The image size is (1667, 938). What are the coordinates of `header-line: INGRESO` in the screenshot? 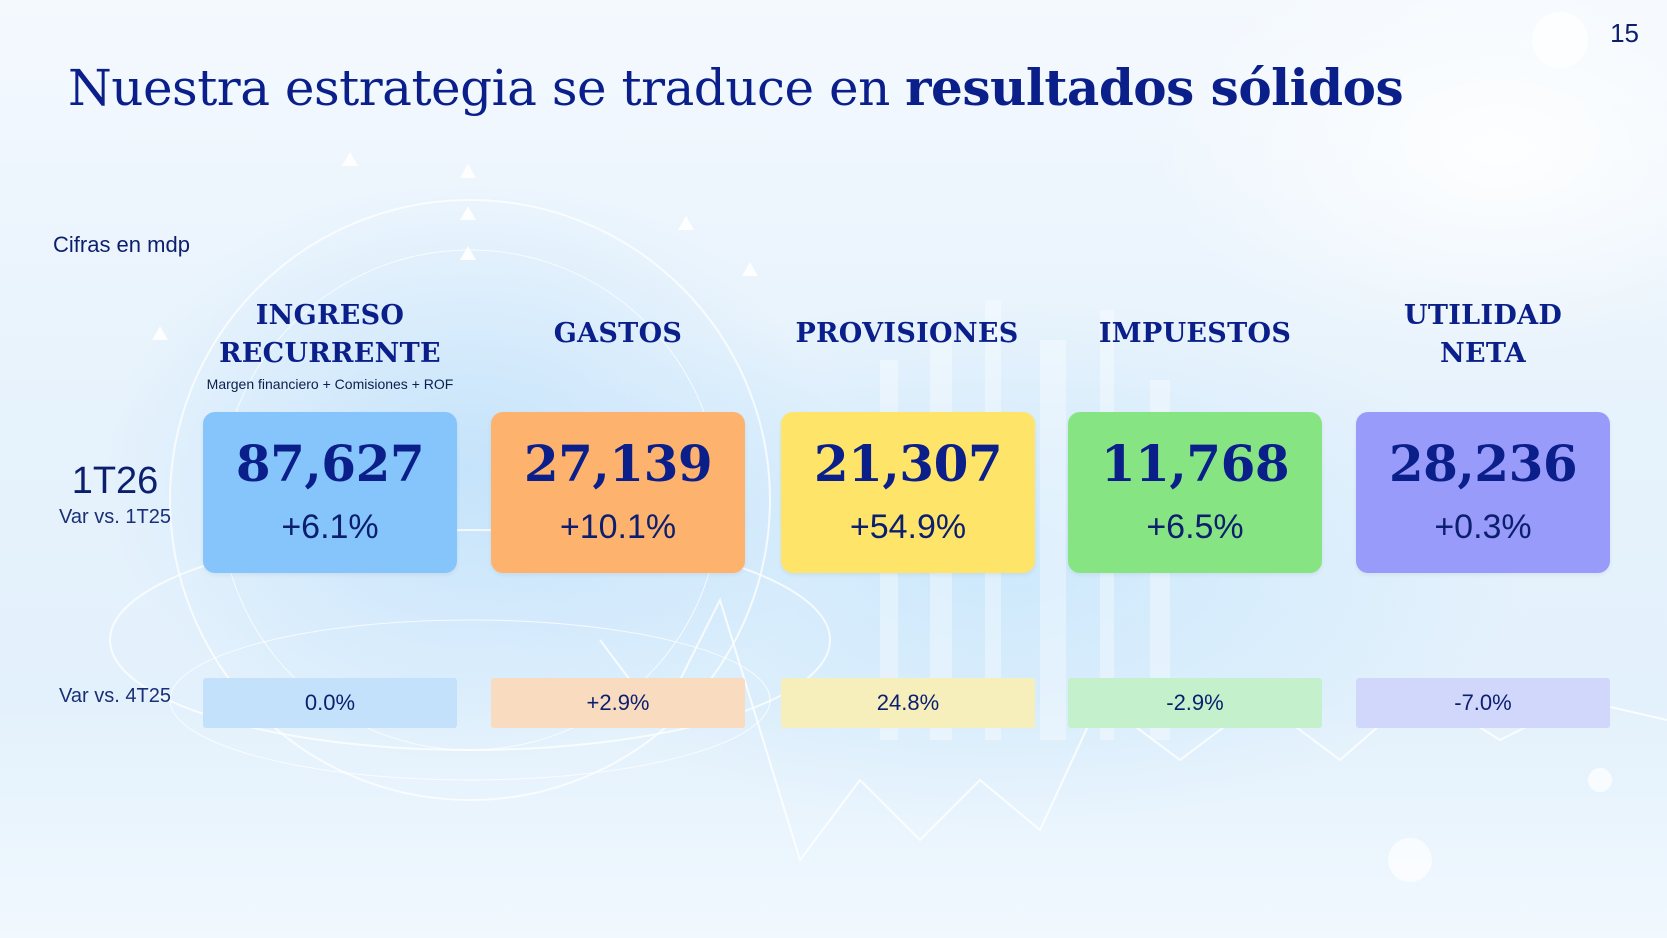 It's located at (330, 315).